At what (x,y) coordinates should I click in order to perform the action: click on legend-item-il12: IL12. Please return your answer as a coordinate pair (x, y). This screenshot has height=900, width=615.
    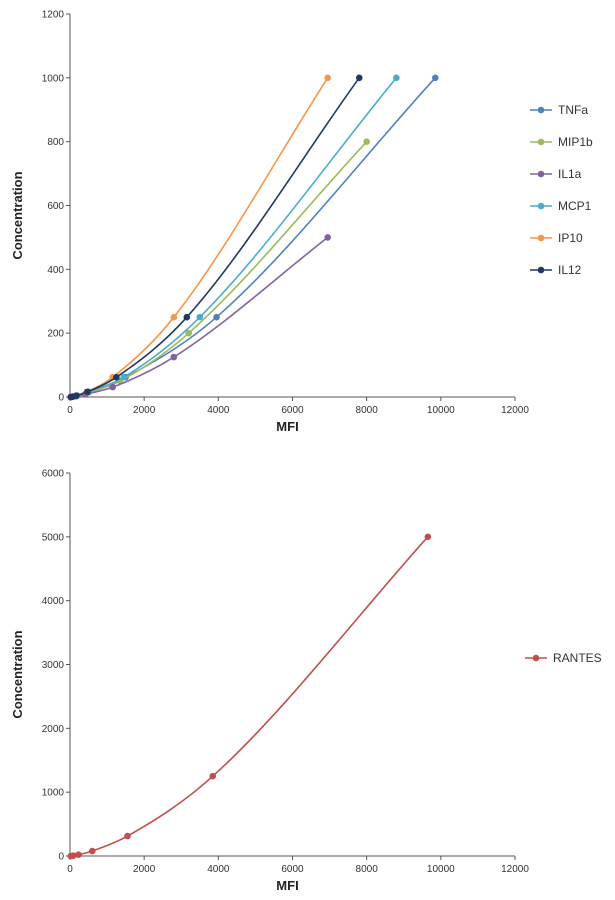
    Looking at the image, I should click on (556, 270).